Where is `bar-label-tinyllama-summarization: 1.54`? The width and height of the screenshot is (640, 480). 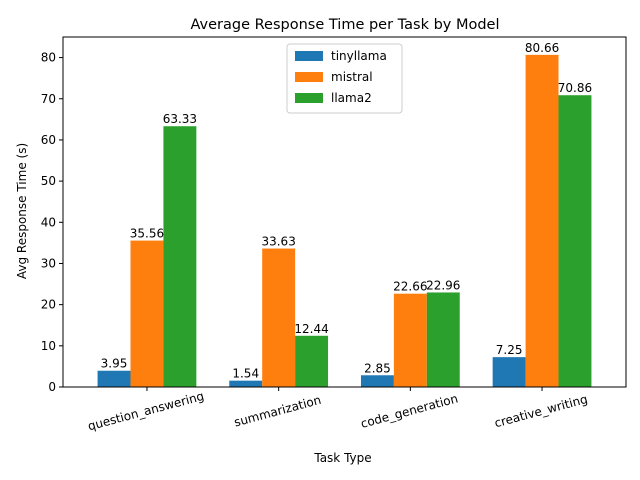 bar-label-tinyllama-summarization: 1.54 is located at coordinates (245, 374).